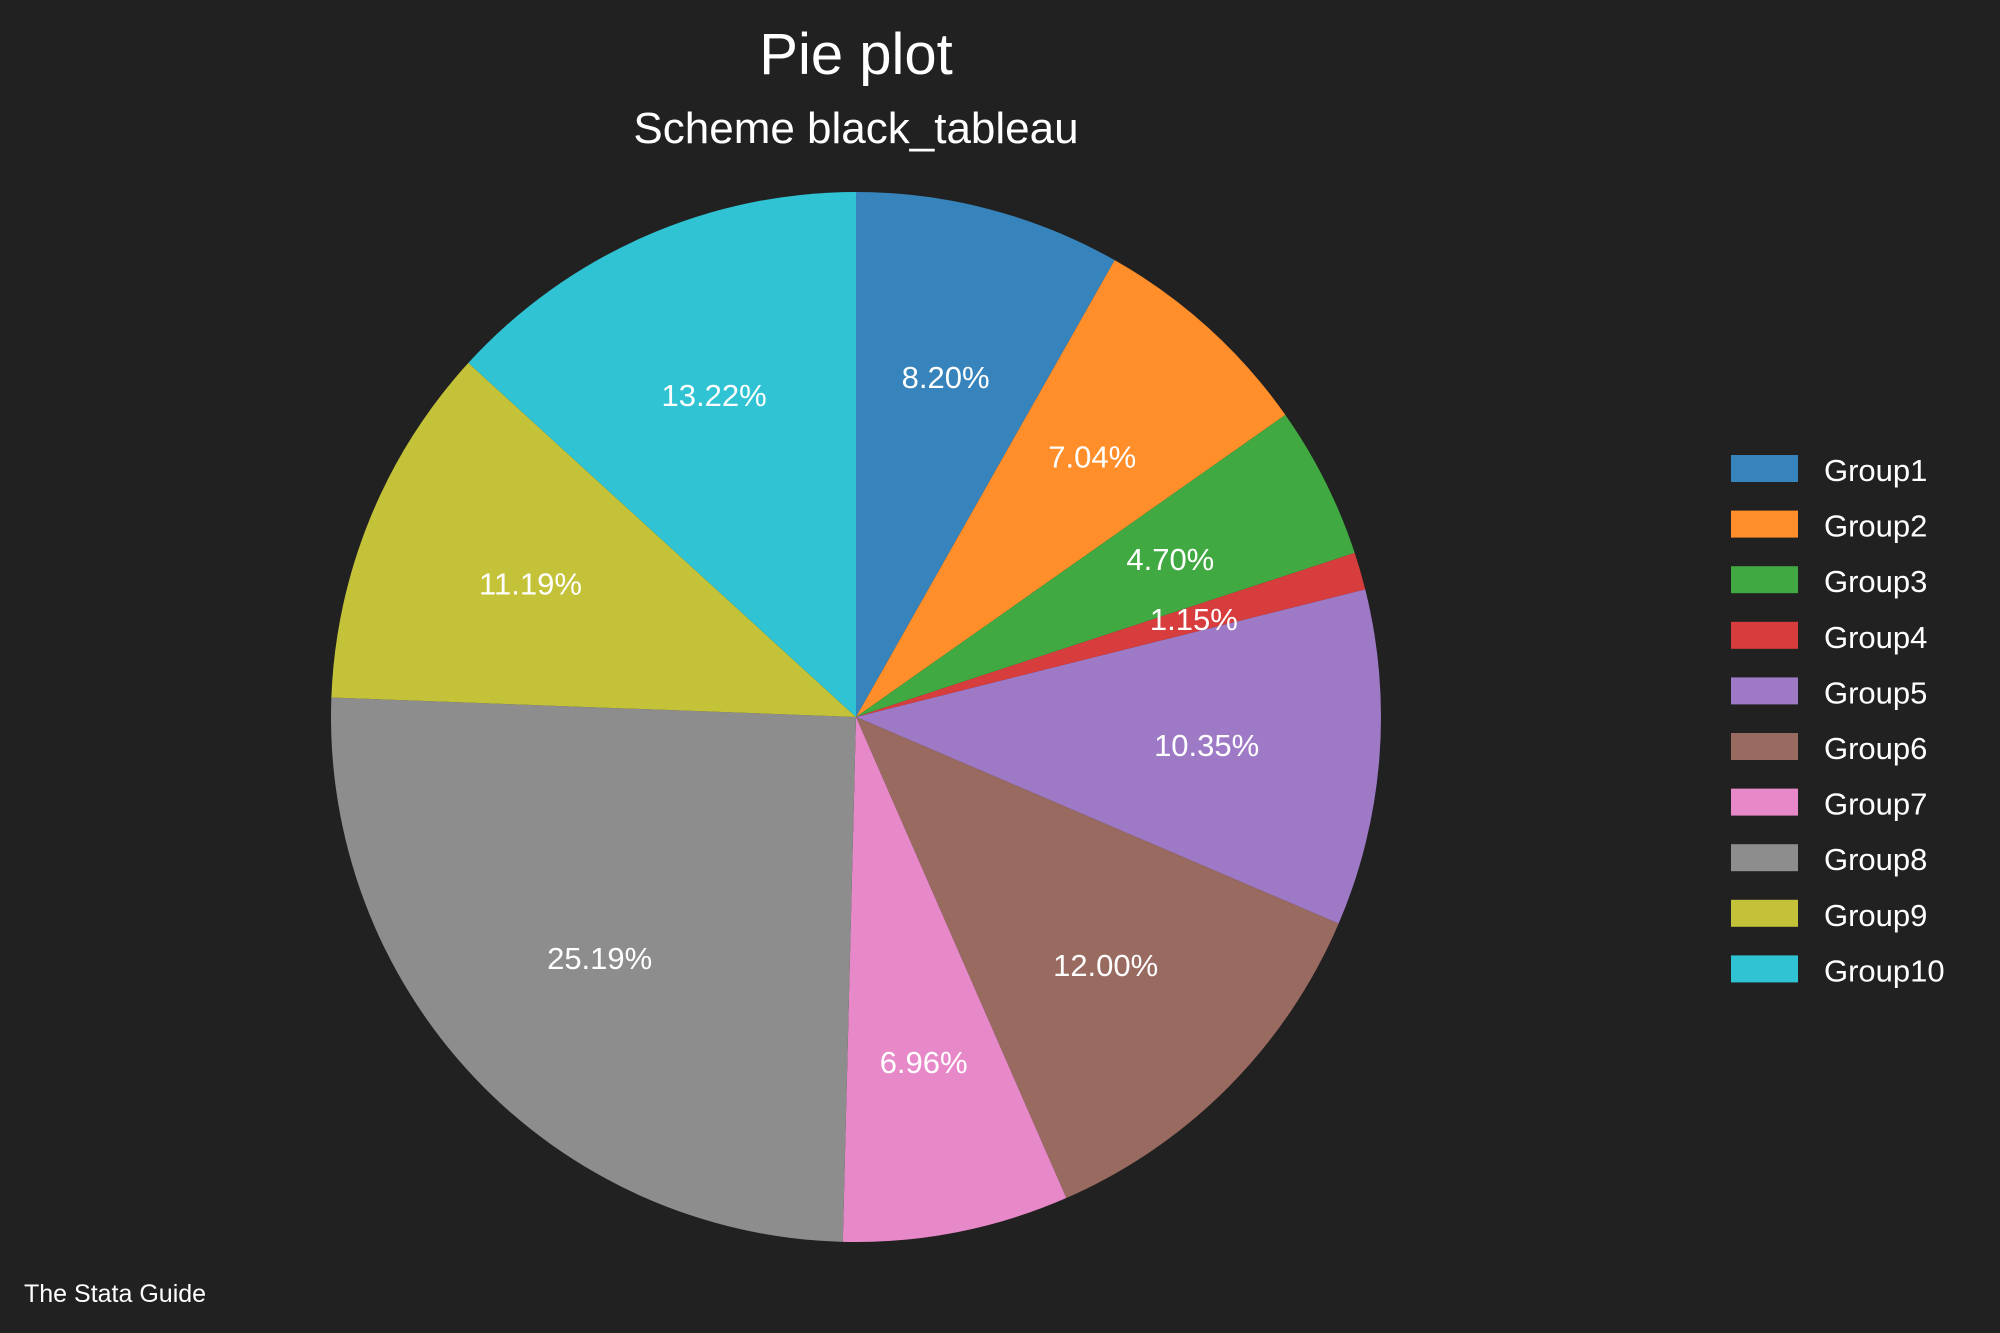  What do you see at coordinates (954, 979) in the screenshot?
I see `pie-slice-group7` at bounding box center [954, 979].